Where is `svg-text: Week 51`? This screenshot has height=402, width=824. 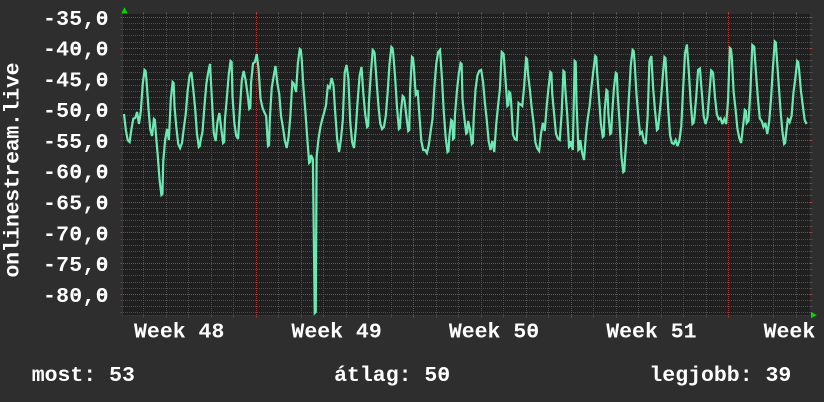
svg-text: Week 51 is located at coordinates (651, 333).